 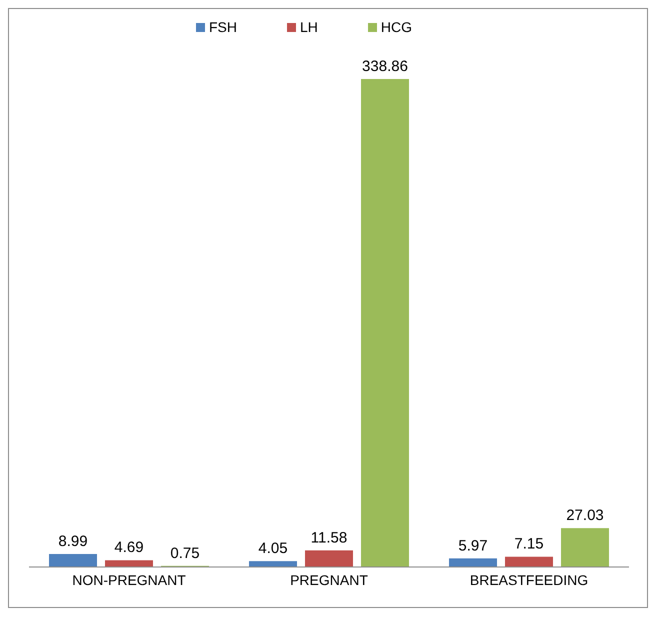 I want to click on data-label: 27.03, so click(x=585, y=515).